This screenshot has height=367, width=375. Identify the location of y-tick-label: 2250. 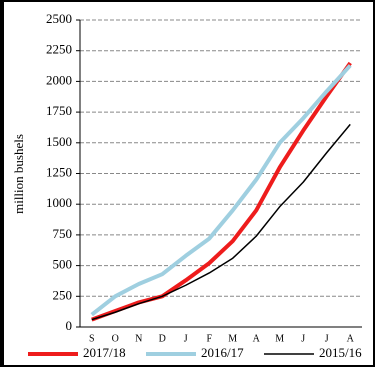
(59, 49).